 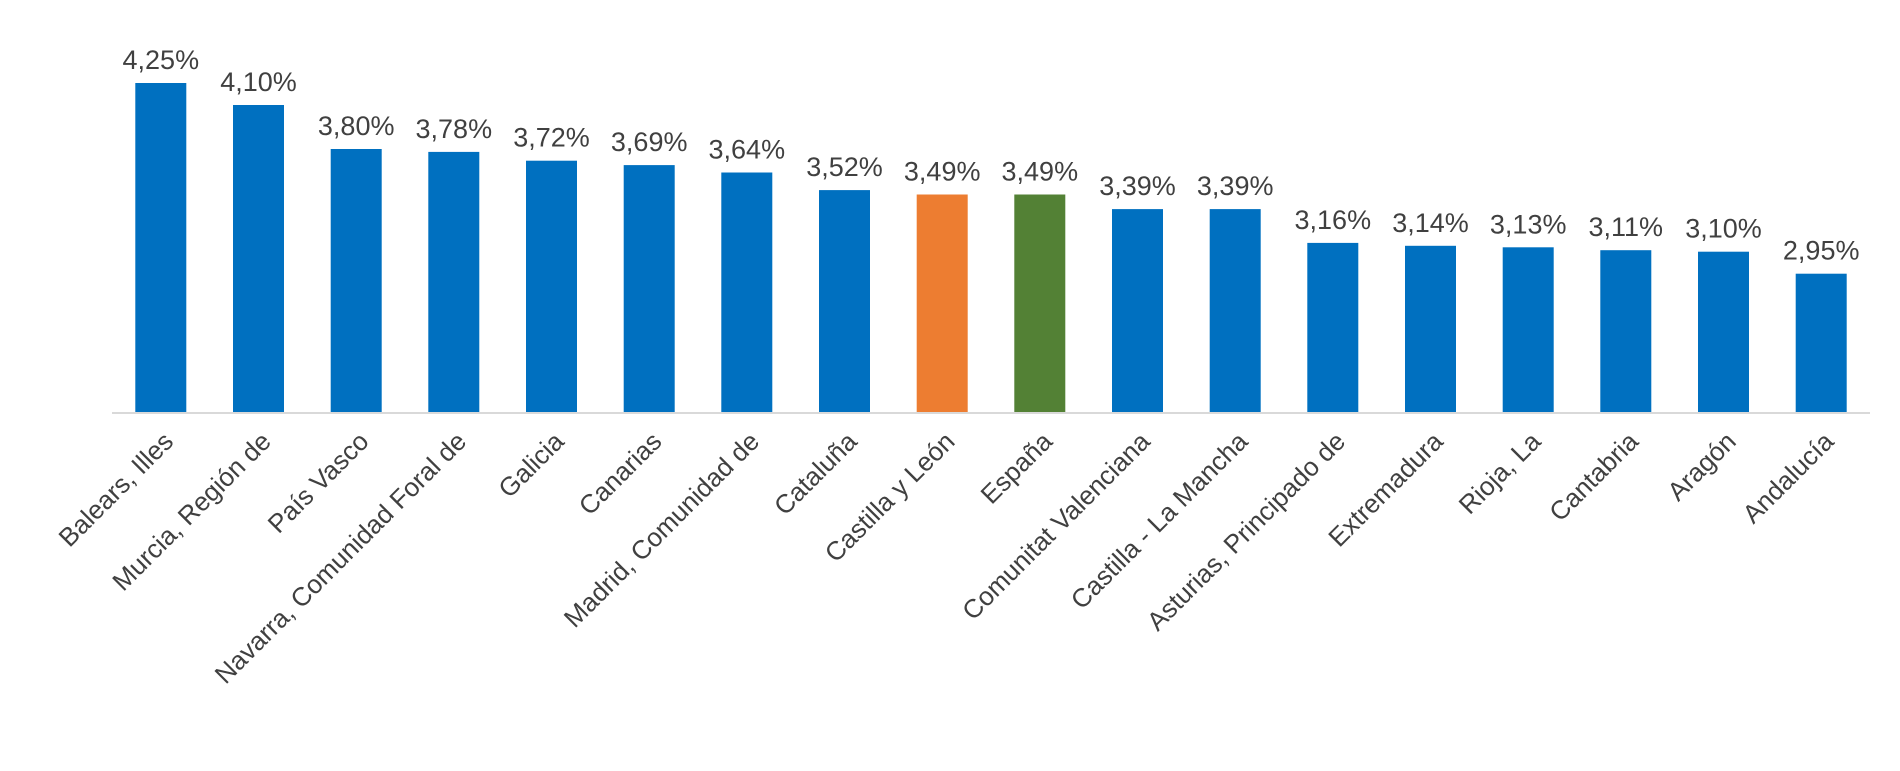 What do you see at coordinates (454, 129) in the screenshot?
I see `value-label-3: 3,78%` at bounding box center [454, 129].